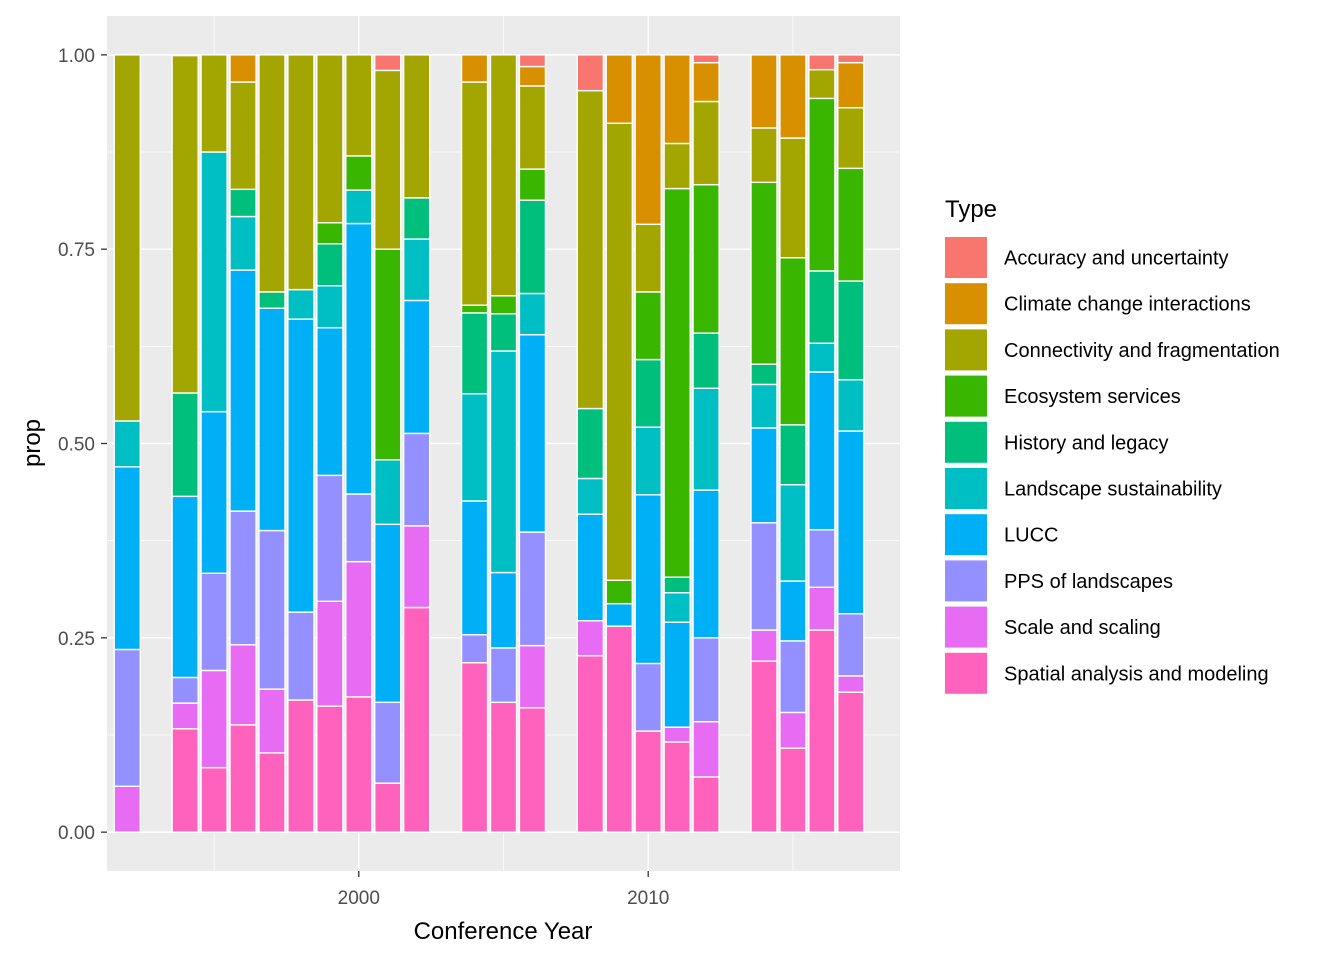  I want to click on bar-2012, so click(706, 443).